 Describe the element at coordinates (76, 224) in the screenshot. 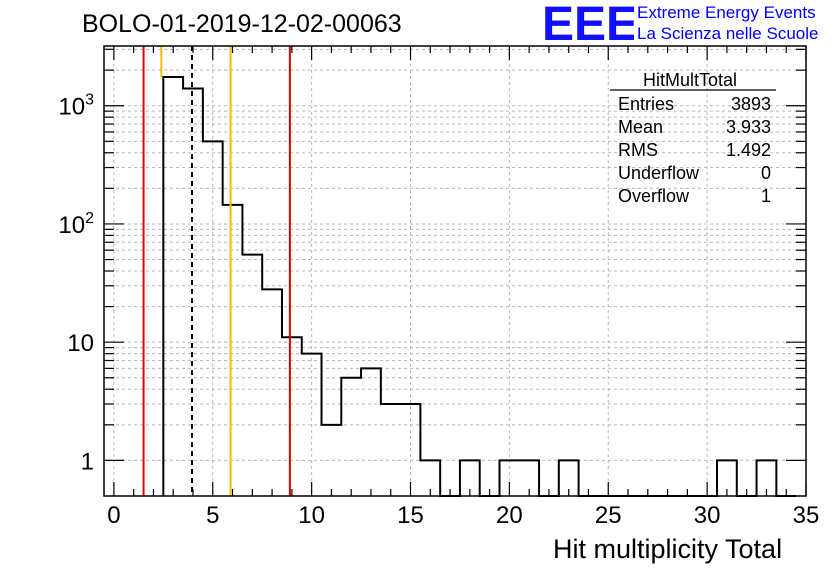

I see `y-tick-label: 10²` at that location.